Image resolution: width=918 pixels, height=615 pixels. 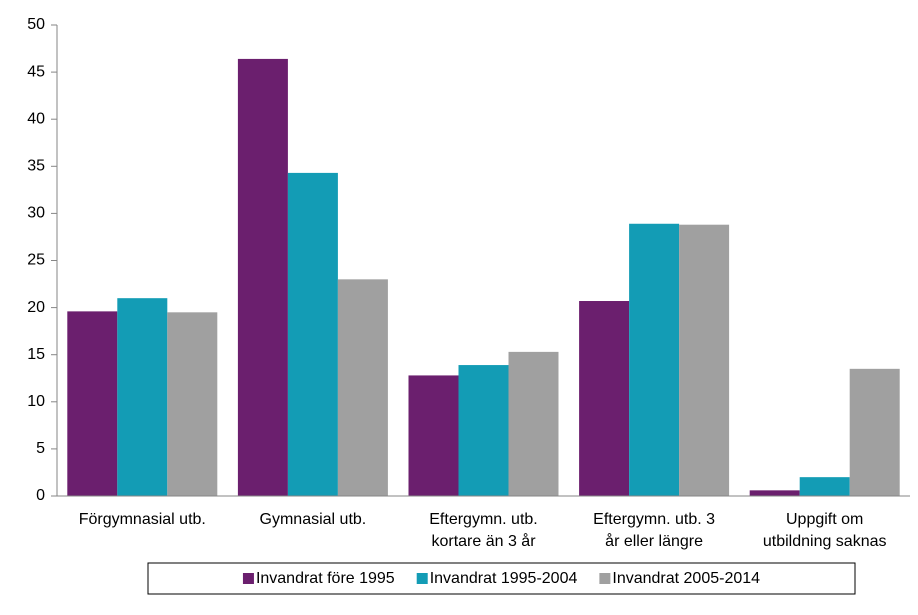 What do you see at coordinates (36, 213) in the screenshot?
I see `y-tick-label: 30` at bounding box center [36, 213].